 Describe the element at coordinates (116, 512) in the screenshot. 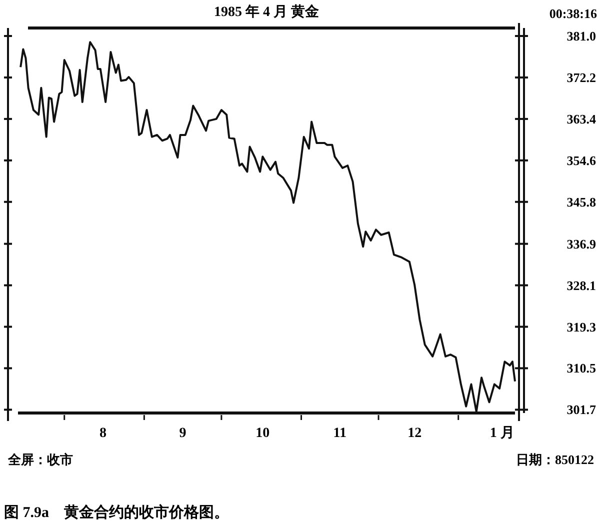

I see `caption: 图 7.9a 黄金合约的收市价格图。` at that location.